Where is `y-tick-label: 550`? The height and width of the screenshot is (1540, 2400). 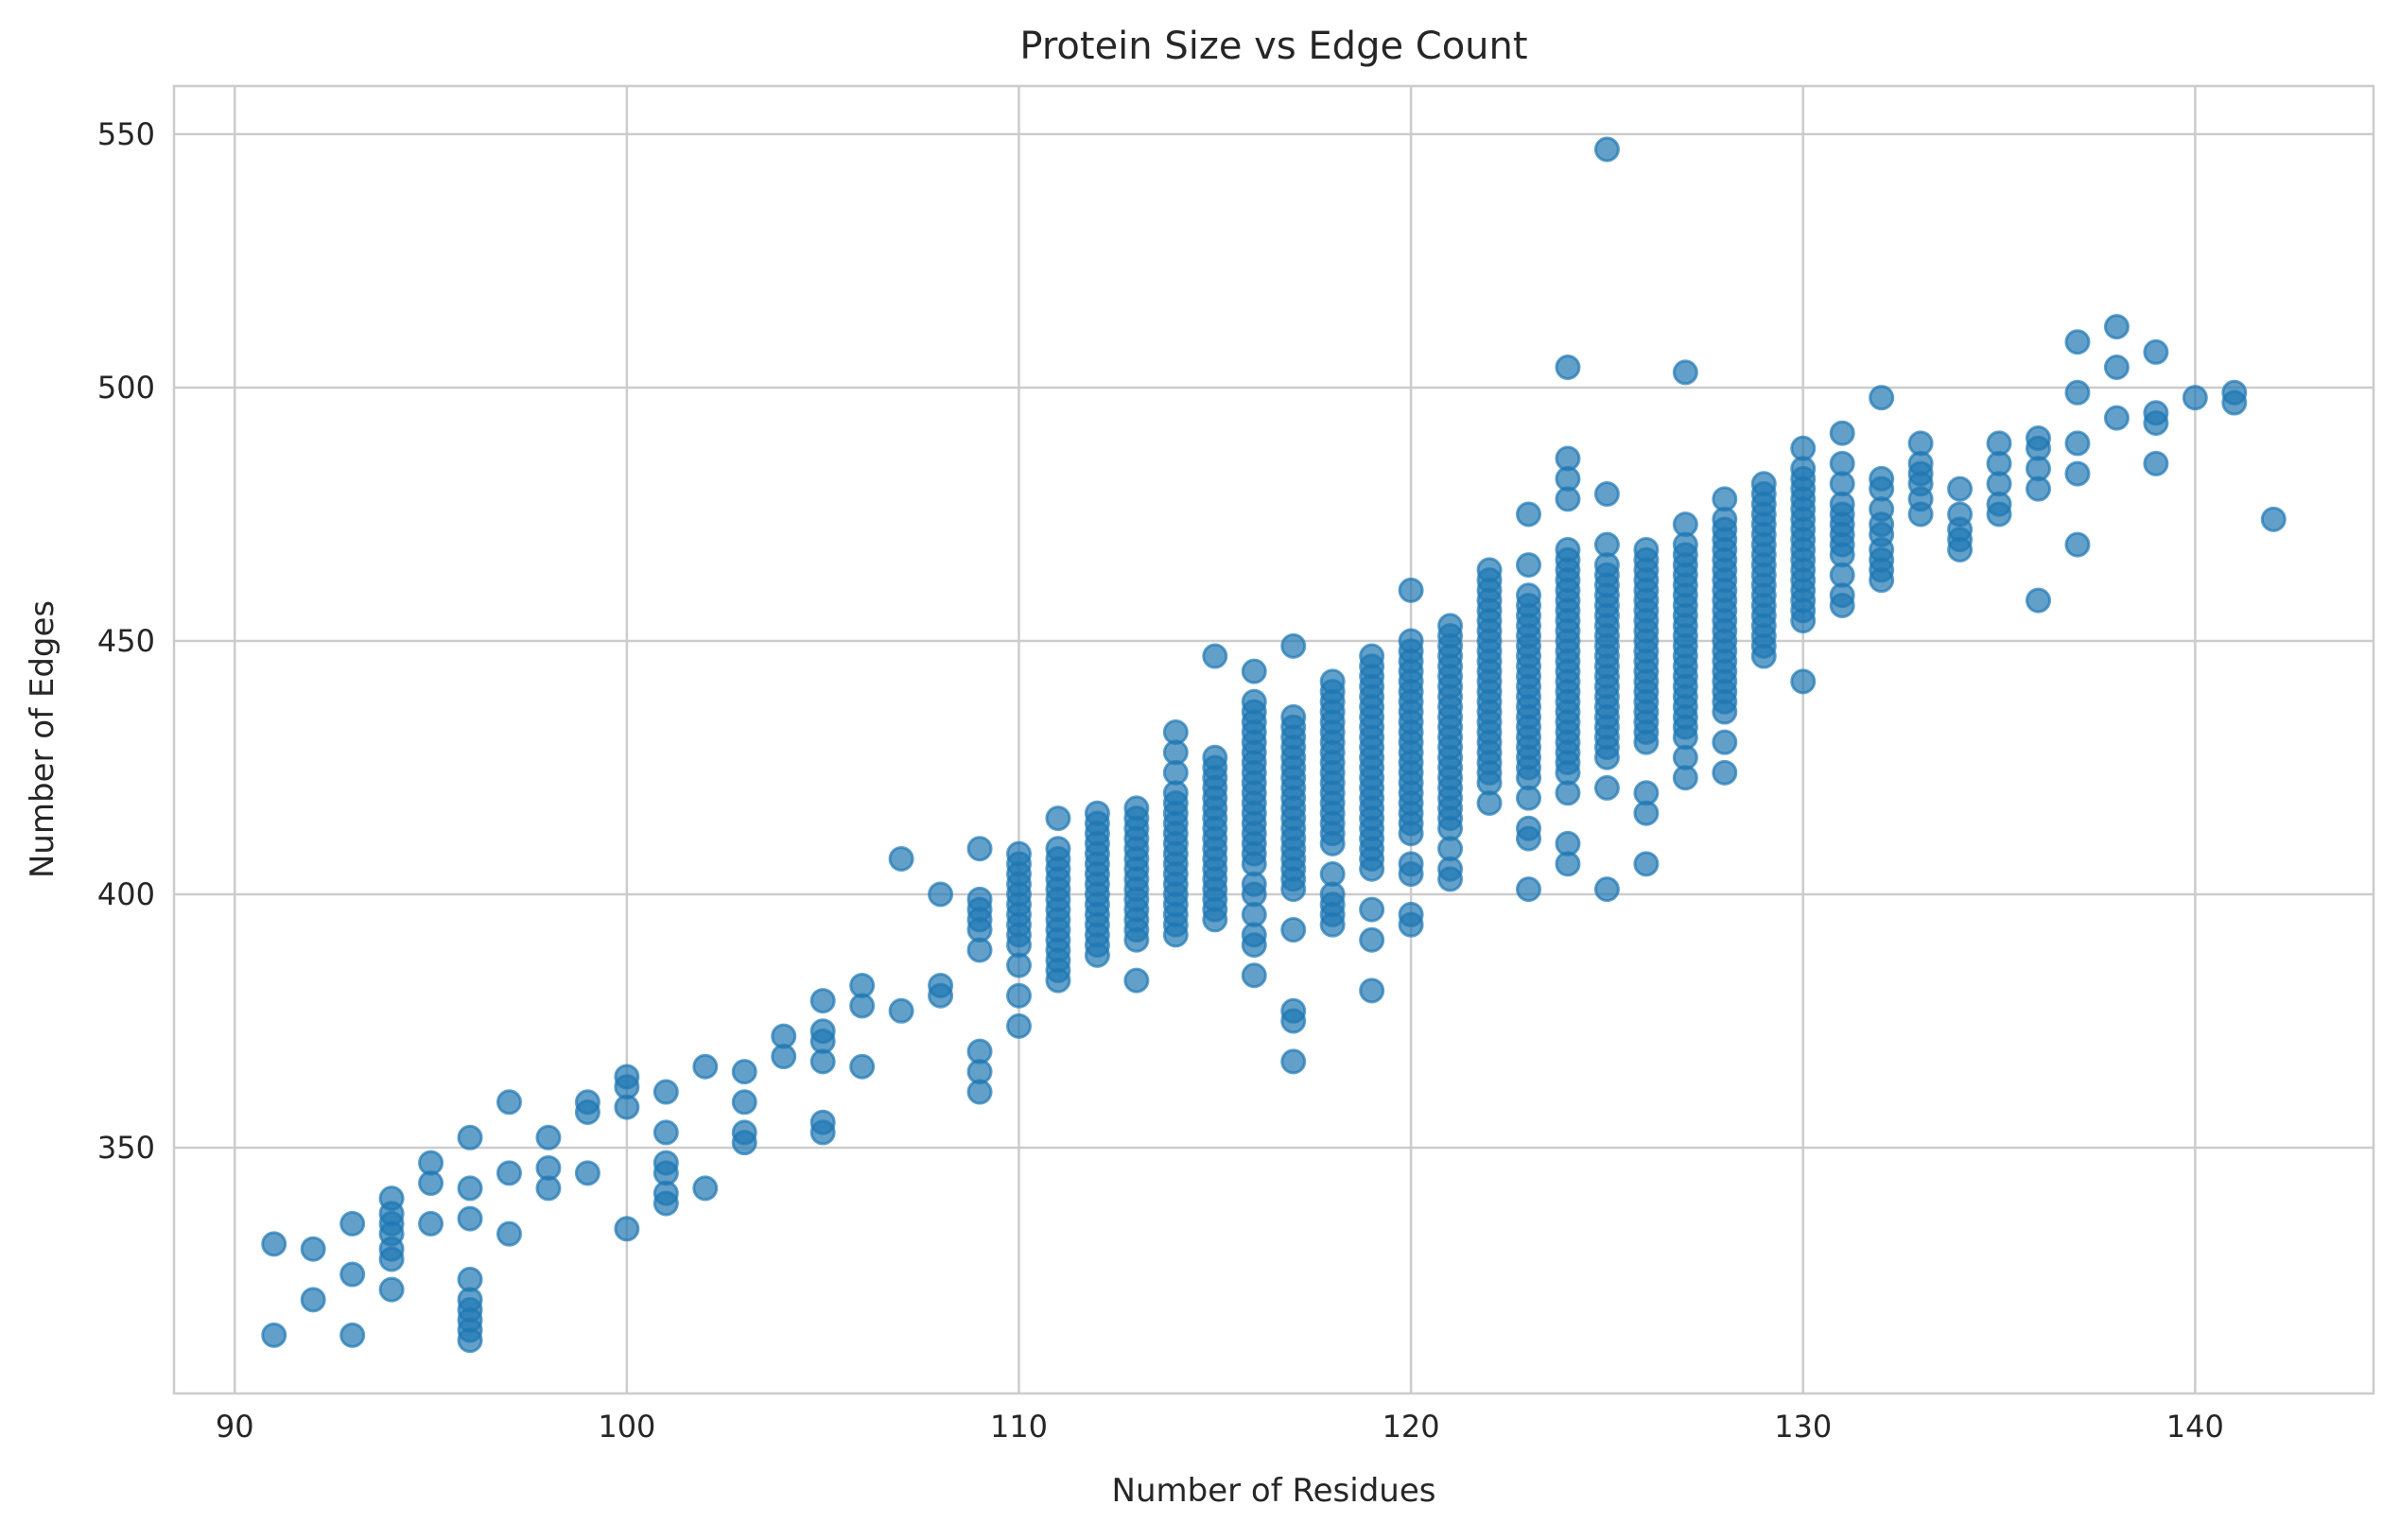
y-tick-label: 550 is located at coordinates (126, 134).